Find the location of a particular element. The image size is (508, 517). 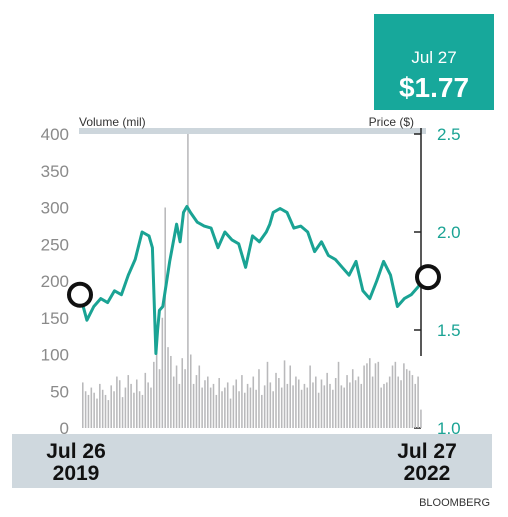

date-band is located at coordinates (252, 461).